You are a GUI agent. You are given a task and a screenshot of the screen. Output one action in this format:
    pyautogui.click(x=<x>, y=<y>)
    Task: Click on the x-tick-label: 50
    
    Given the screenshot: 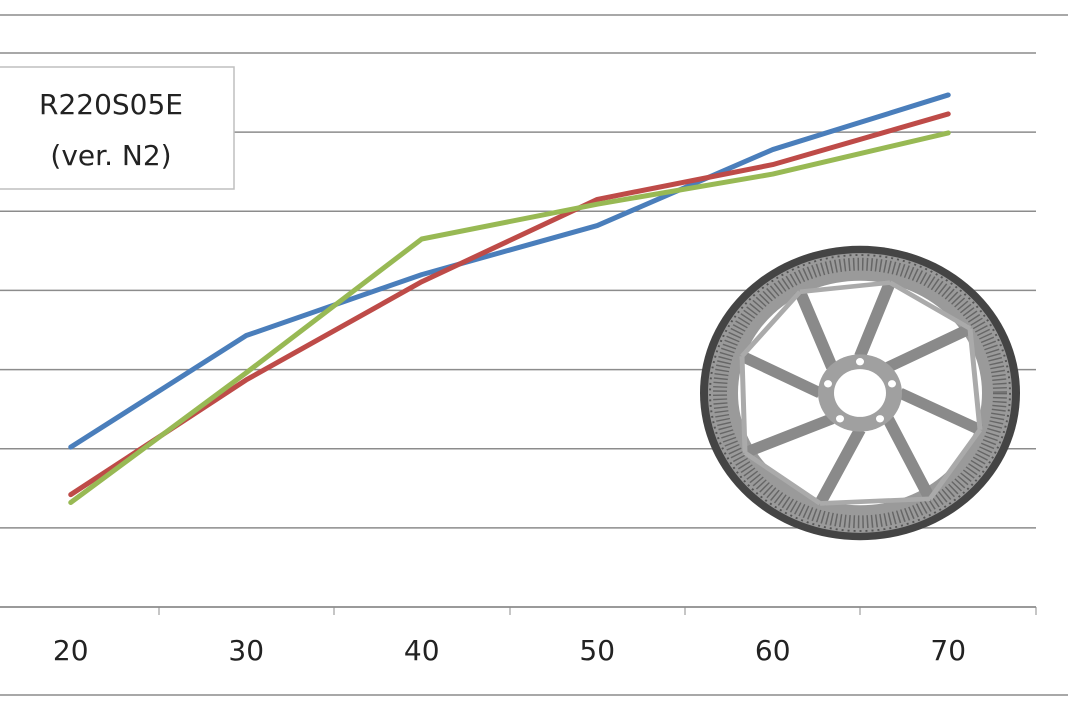 What is the action you would take?
    pyautogui.click(x=597, y=650)
    